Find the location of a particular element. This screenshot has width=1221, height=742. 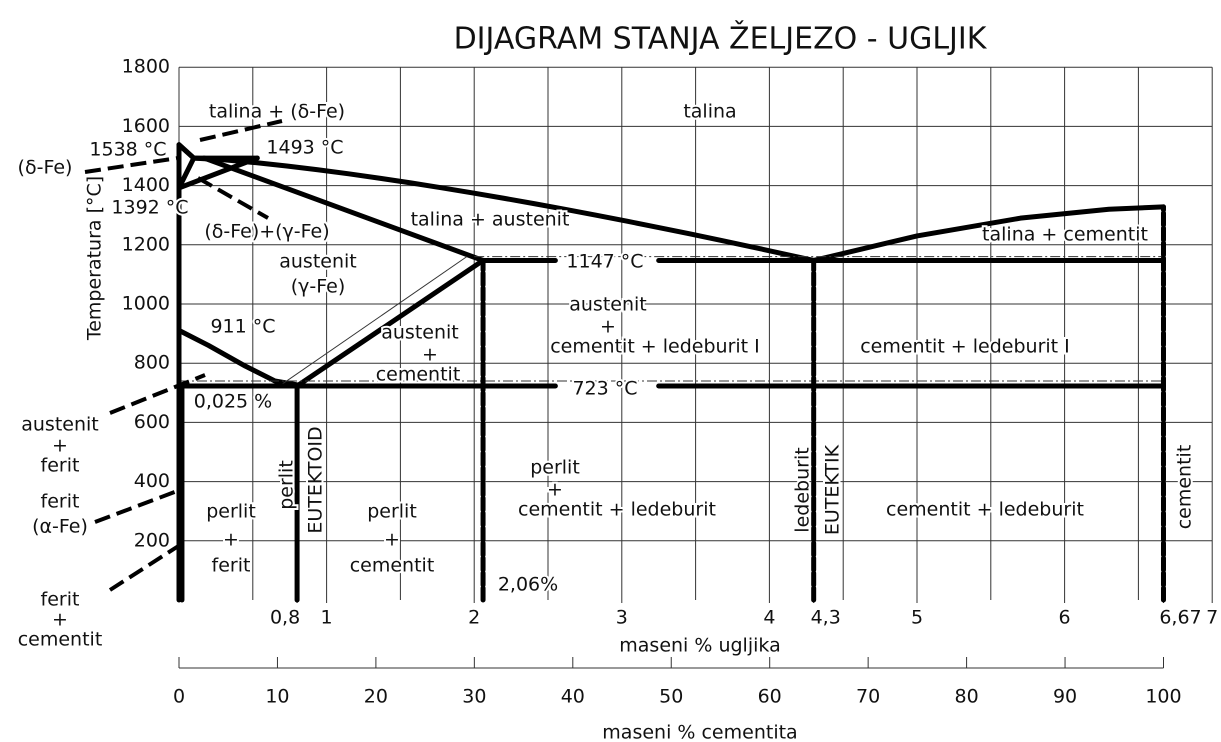

cementite-tick-label: 90 is located at coordinates (1065, 697).